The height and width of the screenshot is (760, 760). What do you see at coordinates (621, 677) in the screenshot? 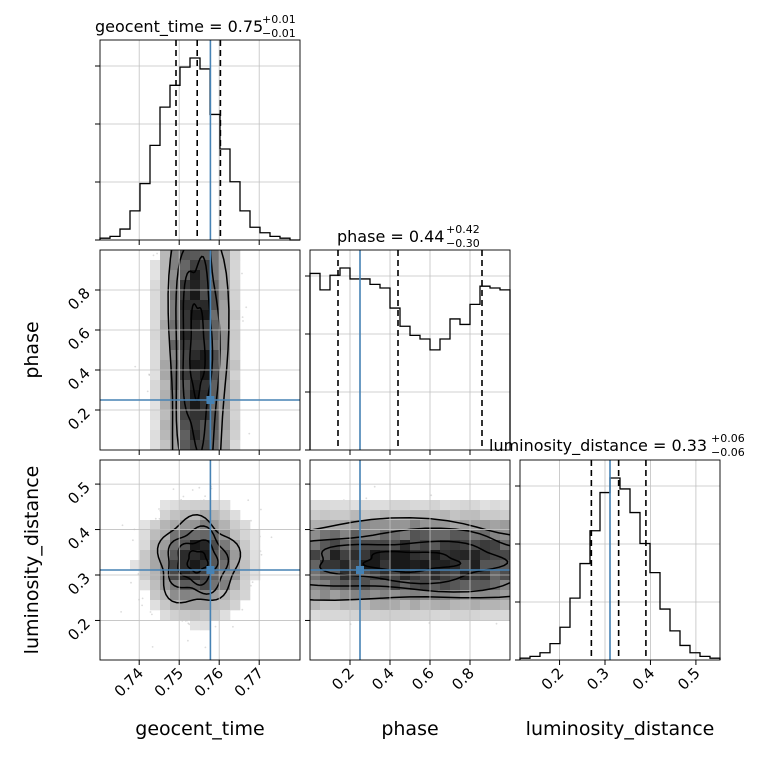
I see `xticks-luminosity_distance-2: 0.2 0.3 0.4 0.5` at bounding box center [621, 677].